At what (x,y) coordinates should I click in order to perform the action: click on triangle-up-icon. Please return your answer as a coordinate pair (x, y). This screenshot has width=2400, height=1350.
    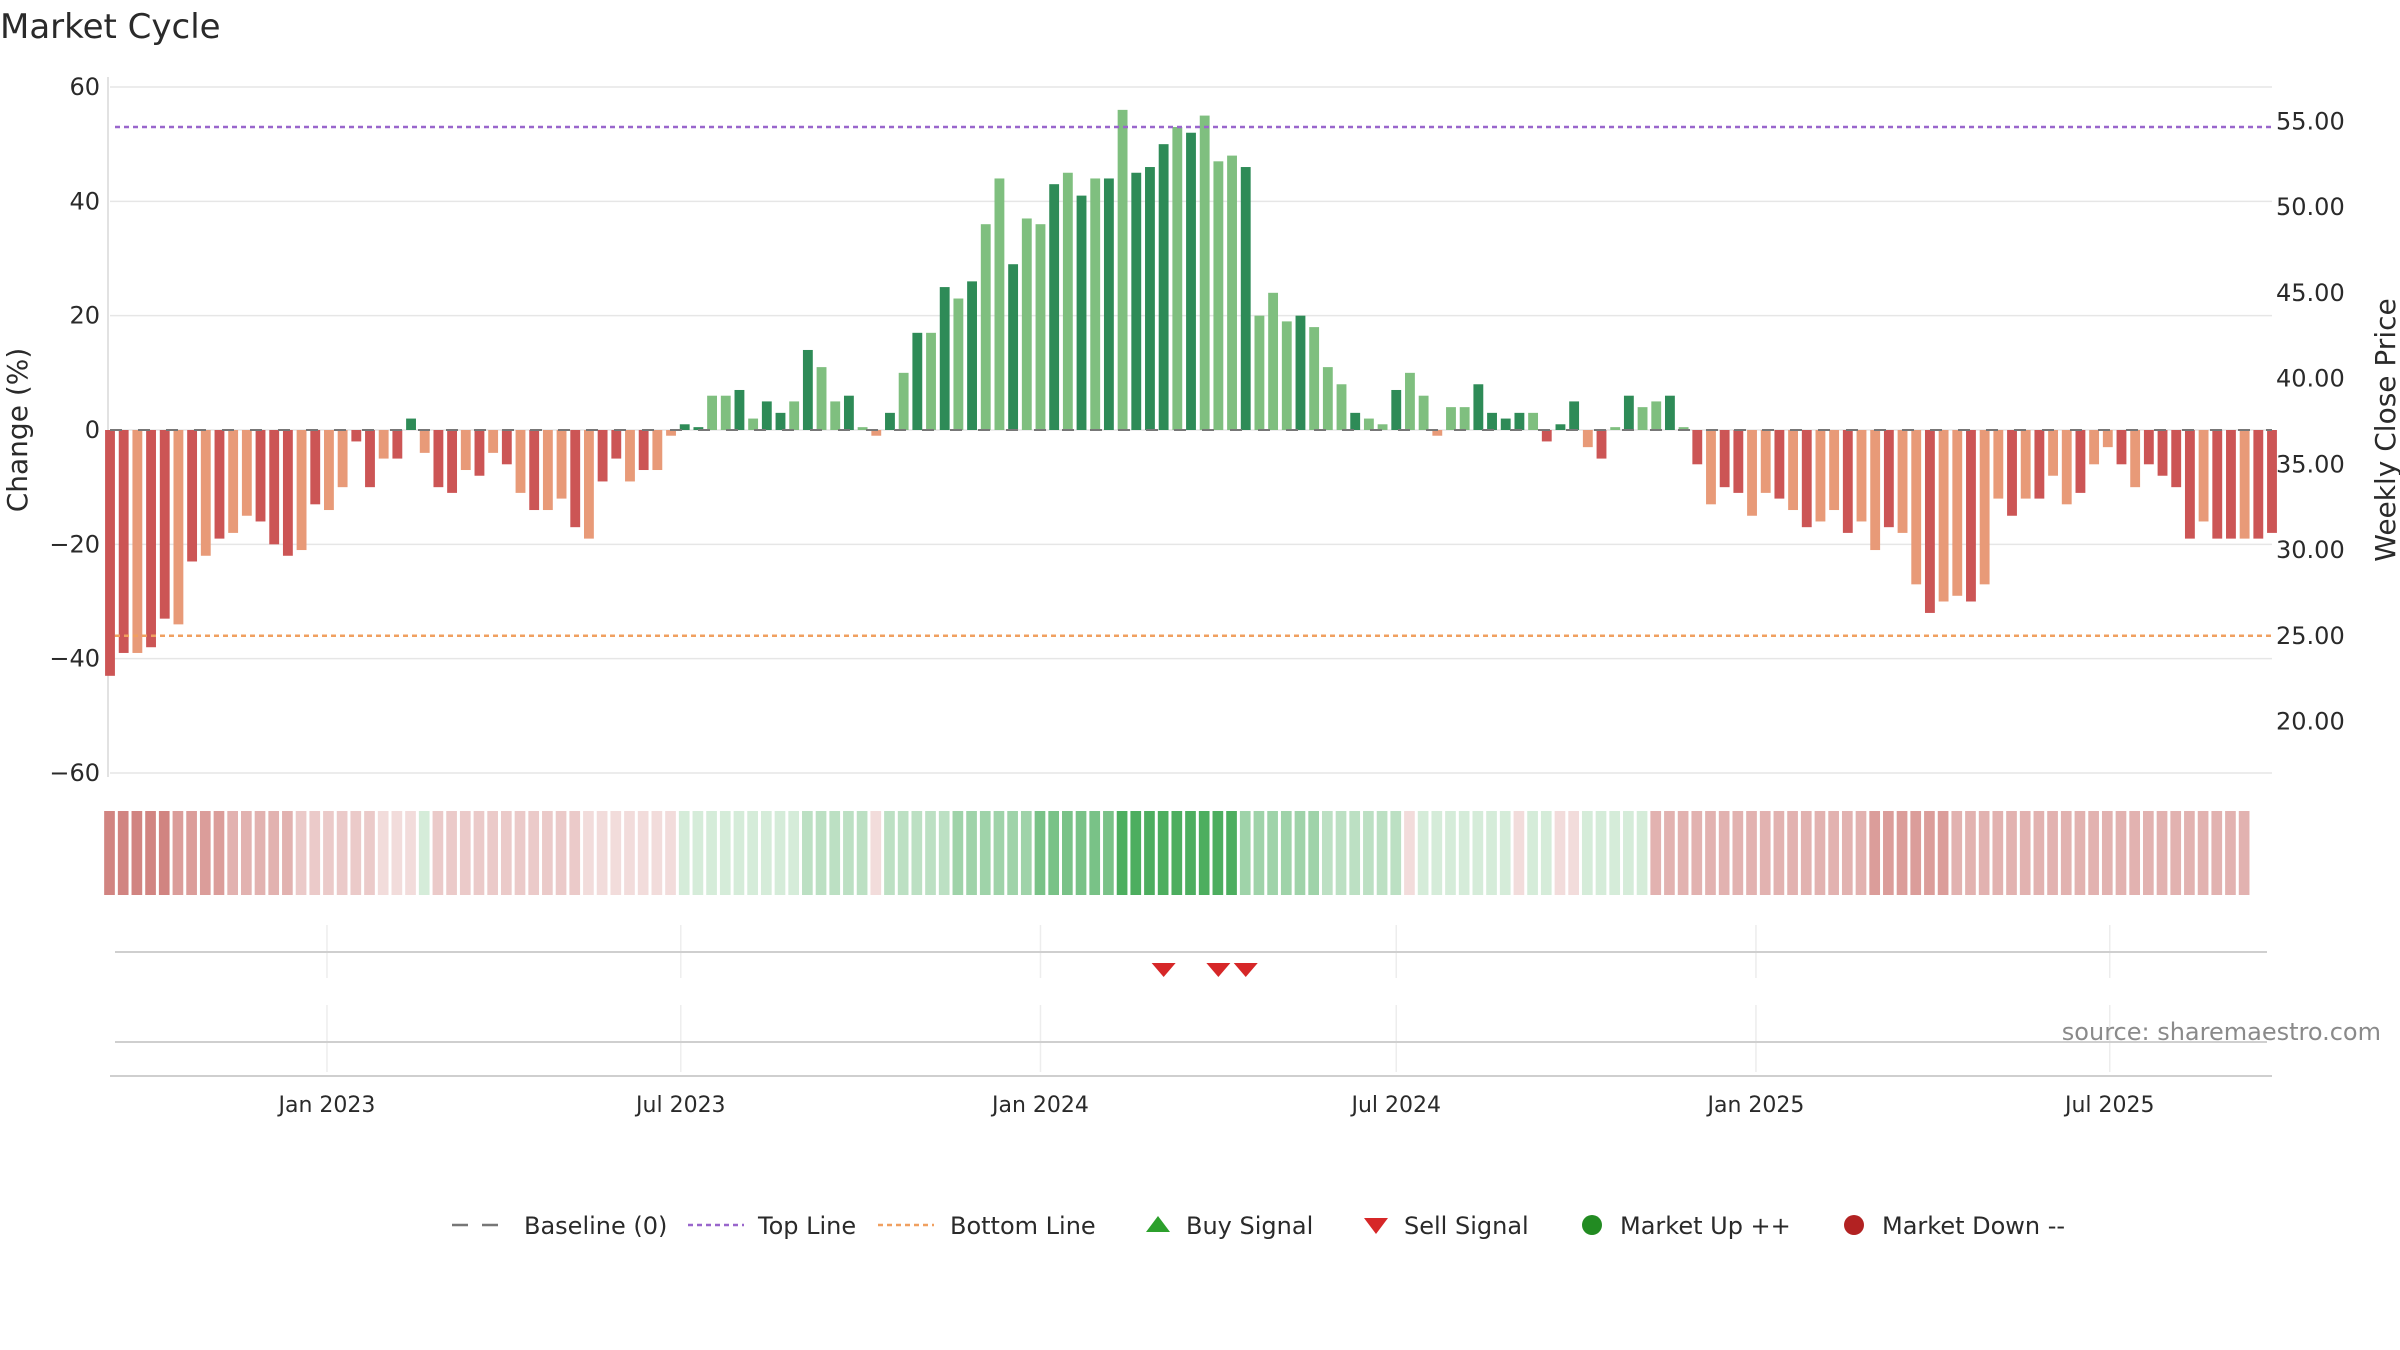
    Looking at the image, I should click on (1158, 1224).